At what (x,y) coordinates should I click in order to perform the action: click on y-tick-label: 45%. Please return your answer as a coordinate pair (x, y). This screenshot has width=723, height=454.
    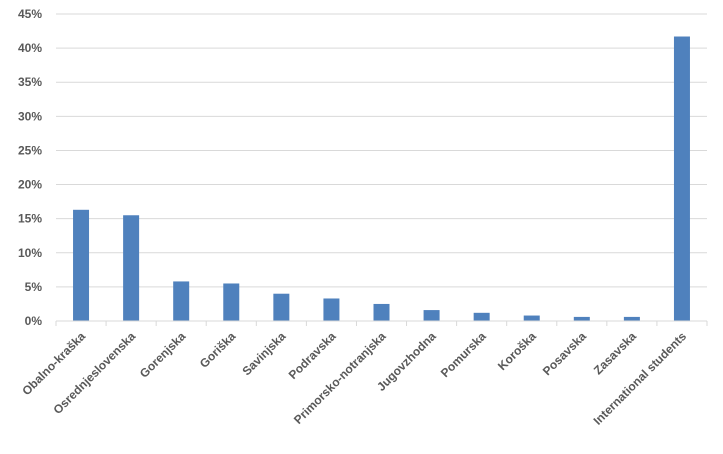
    Looking at the image, I should click on (30, 14).